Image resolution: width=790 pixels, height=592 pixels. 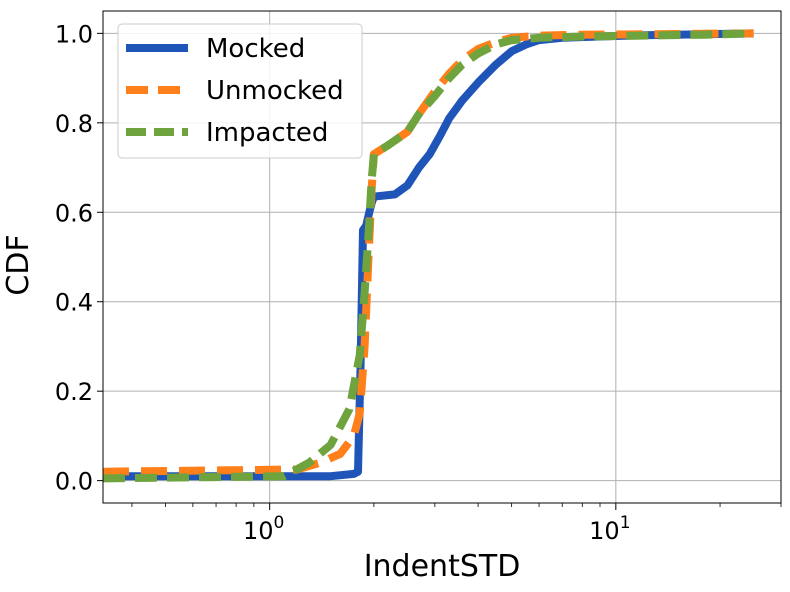 I want to click on x-tick-label: 10¹, so click(x=609, y=529).